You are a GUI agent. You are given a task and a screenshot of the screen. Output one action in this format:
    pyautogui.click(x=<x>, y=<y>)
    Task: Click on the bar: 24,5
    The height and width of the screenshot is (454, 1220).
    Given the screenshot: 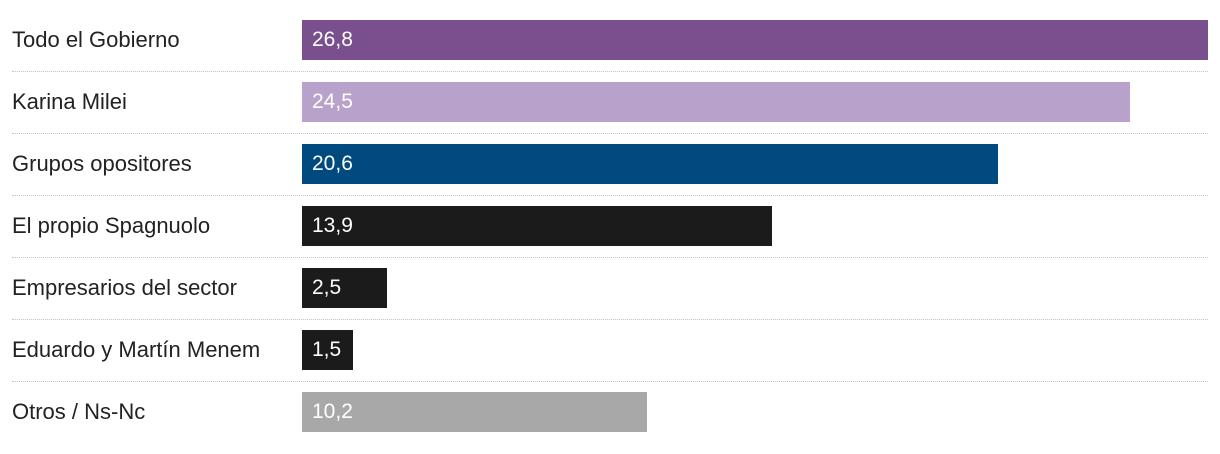 What is the action you would take?
    pyautogui.click(x=716, y=102)
    